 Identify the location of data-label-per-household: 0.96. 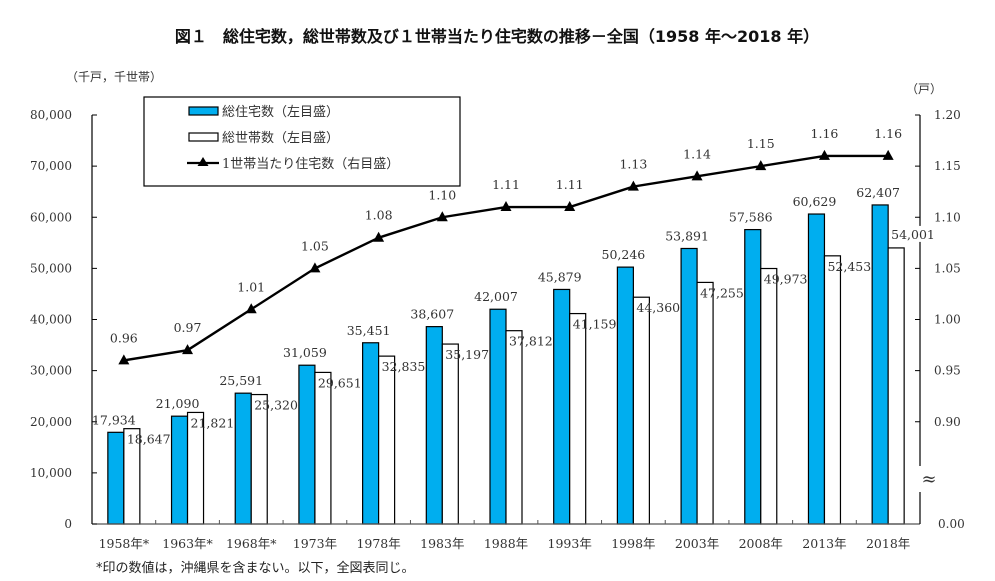
(124, 337).